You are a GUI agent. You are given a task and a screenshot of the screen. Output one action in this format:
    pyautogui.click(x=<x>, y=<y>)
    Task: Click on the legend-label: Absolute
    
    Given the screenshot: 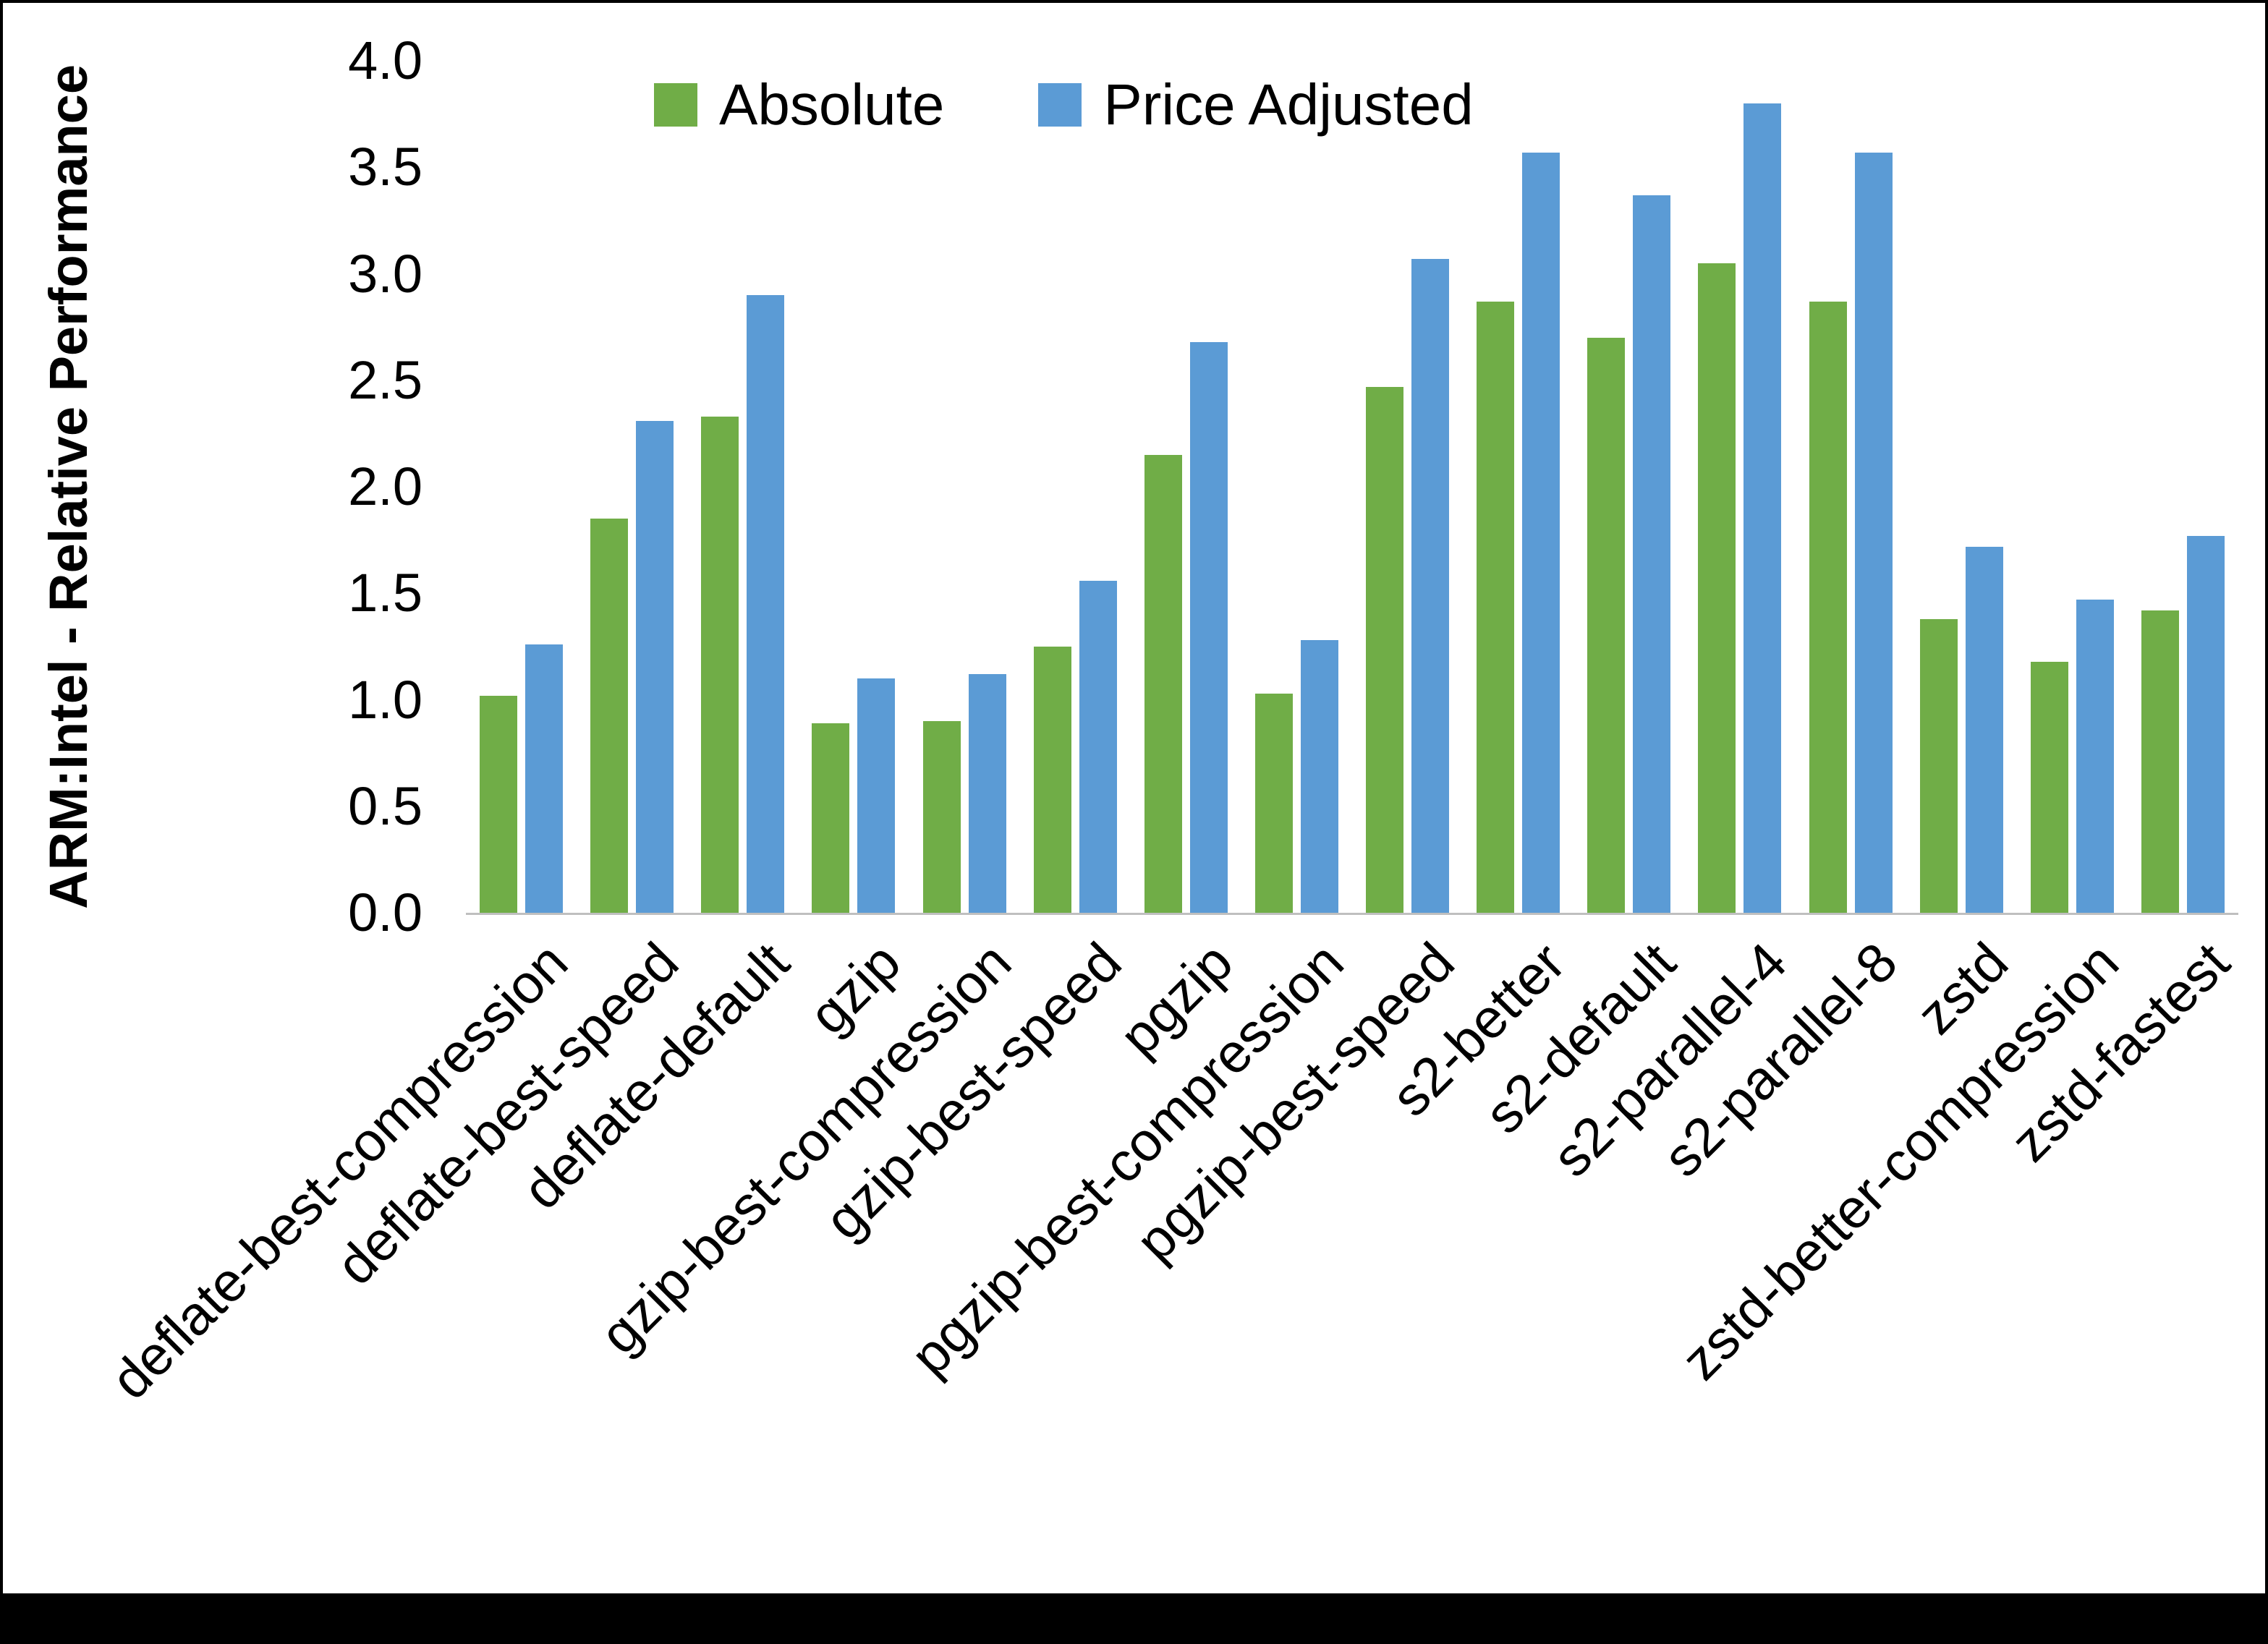 What is the action you would take?
    pyautogui.click(x=832, y=104)
    